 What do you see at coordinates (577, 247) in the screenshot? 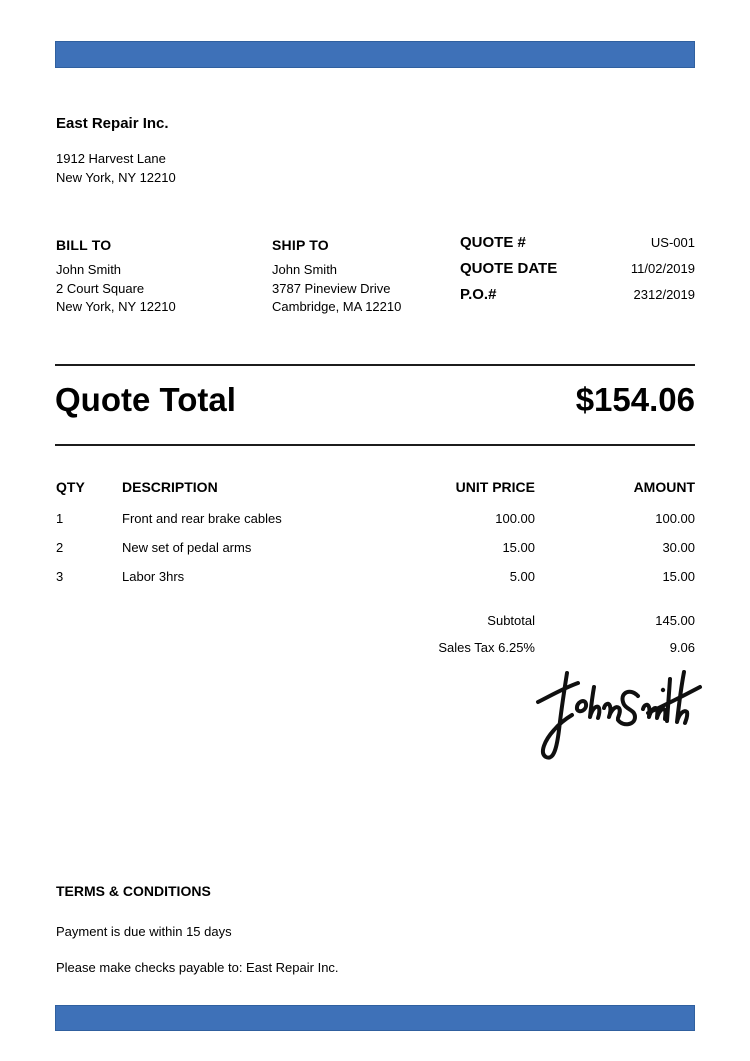
I see `quote-number-row: QUOTE # US-001` at bounding box center [577, 247].